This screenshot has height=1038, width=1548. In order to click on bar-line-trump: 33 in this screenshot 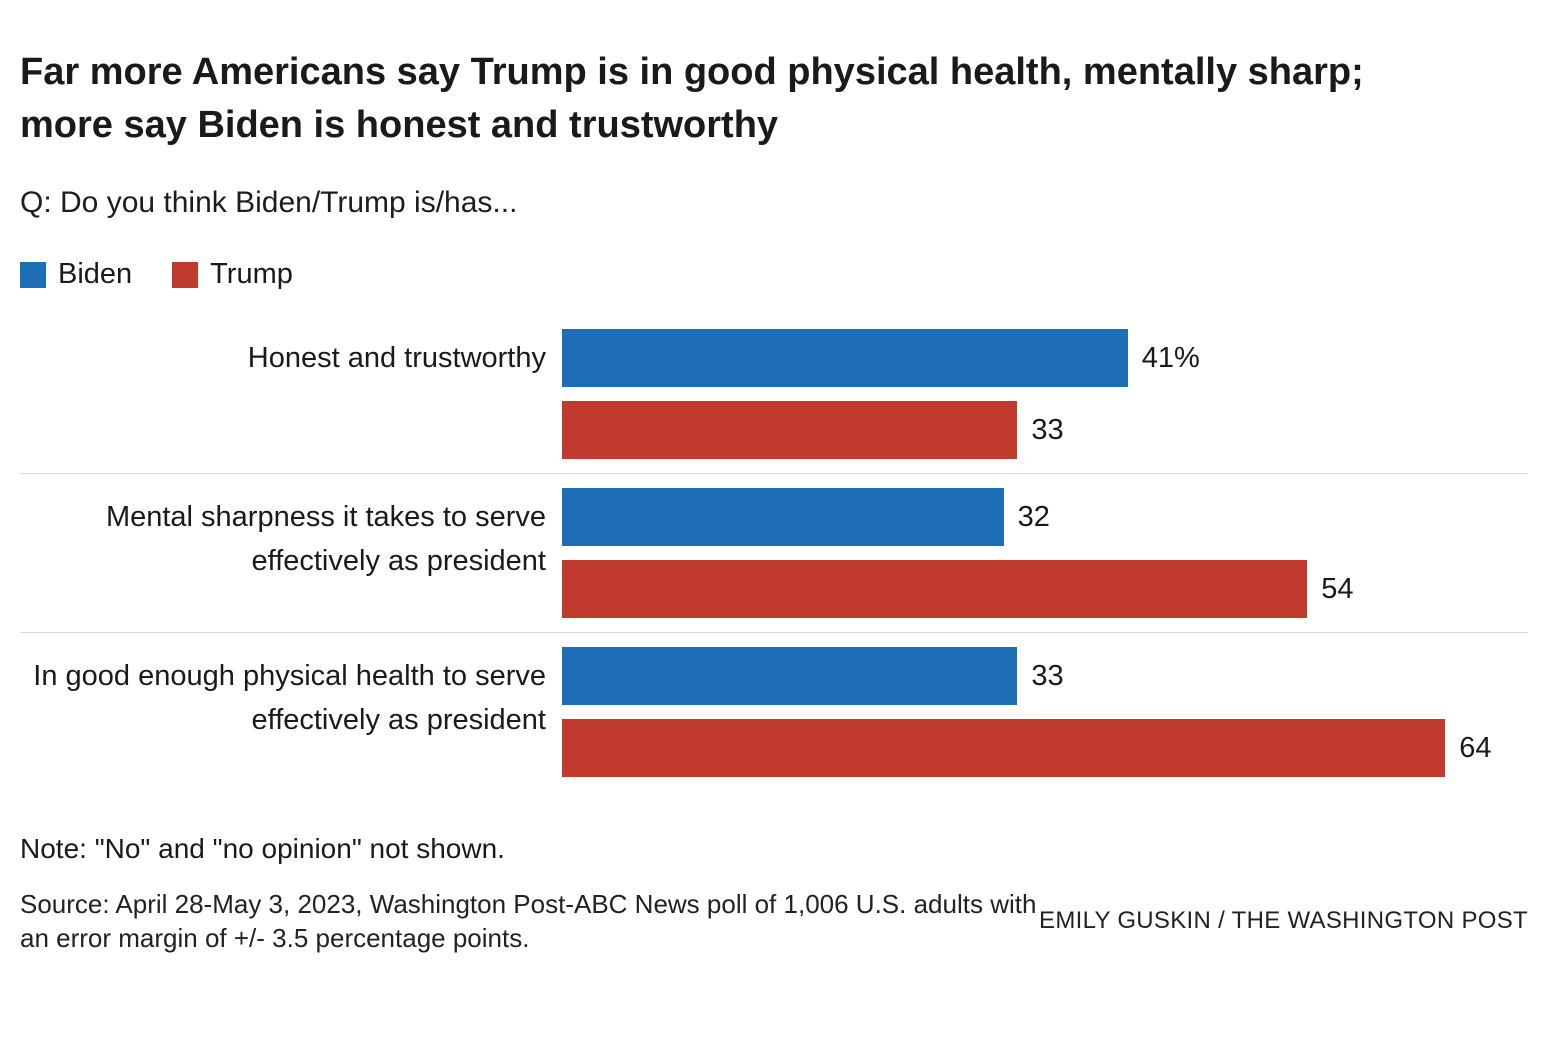, I will do `click(1045, 430)`.